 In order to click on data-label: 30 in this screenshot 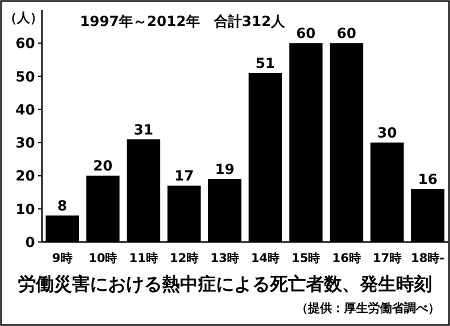, I will do `click(387, 134)`.